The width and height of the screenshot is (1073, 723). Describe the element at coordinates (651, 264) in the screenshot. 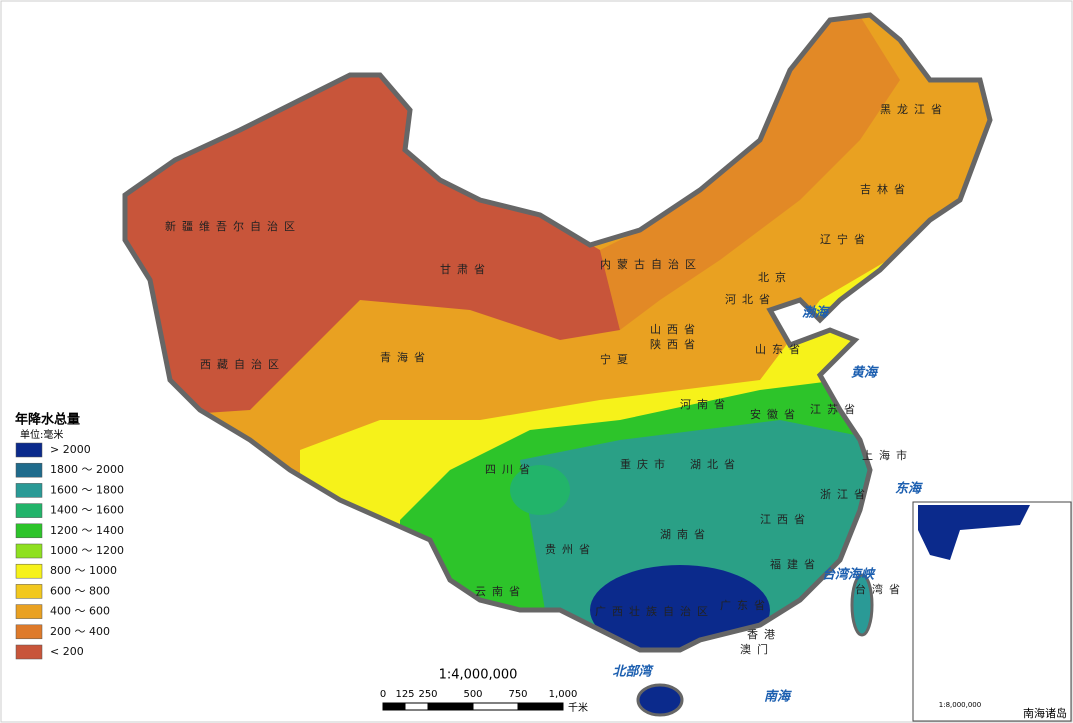

I see `region-label: 内蒙古自治区` at that location.